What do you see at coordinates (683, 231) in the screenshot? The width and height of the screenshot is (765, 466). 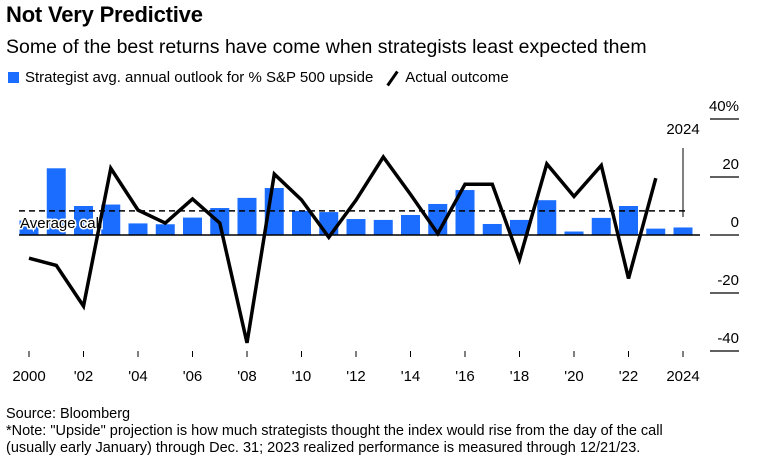 I see `bar-2024` at bounding box center [683, 231].